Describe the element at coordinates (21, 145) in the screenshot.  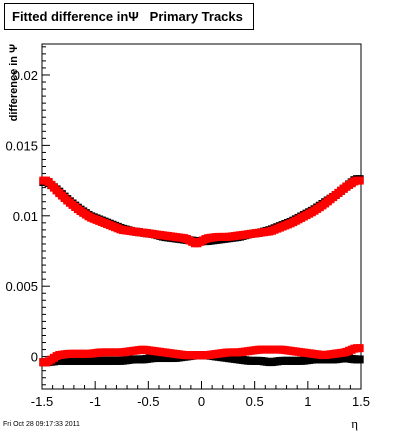
I see `y-tick-label: 0.015` at that location.